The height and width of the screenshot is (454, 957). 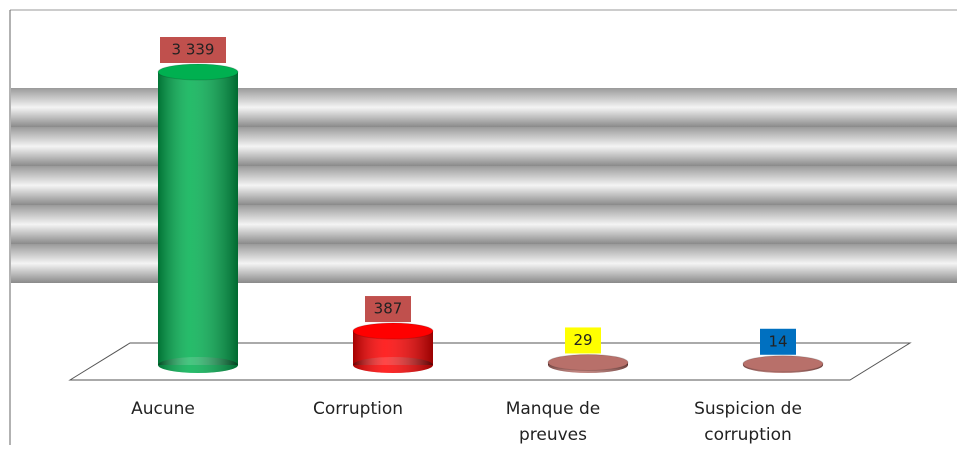 I want to click on bar-shade, so click(x=198, y=218).